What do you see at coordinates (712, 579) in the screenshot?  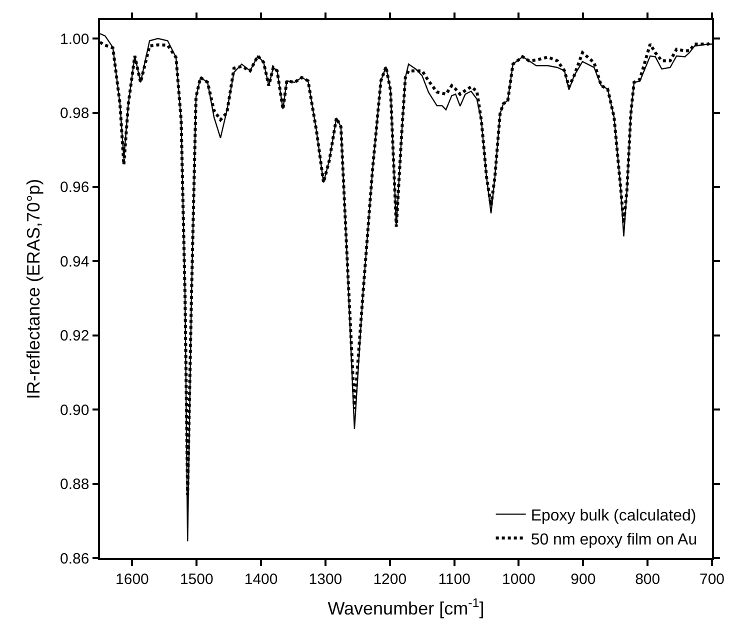 I see `x-tick-label: 700` at bounding box center [712, 579].